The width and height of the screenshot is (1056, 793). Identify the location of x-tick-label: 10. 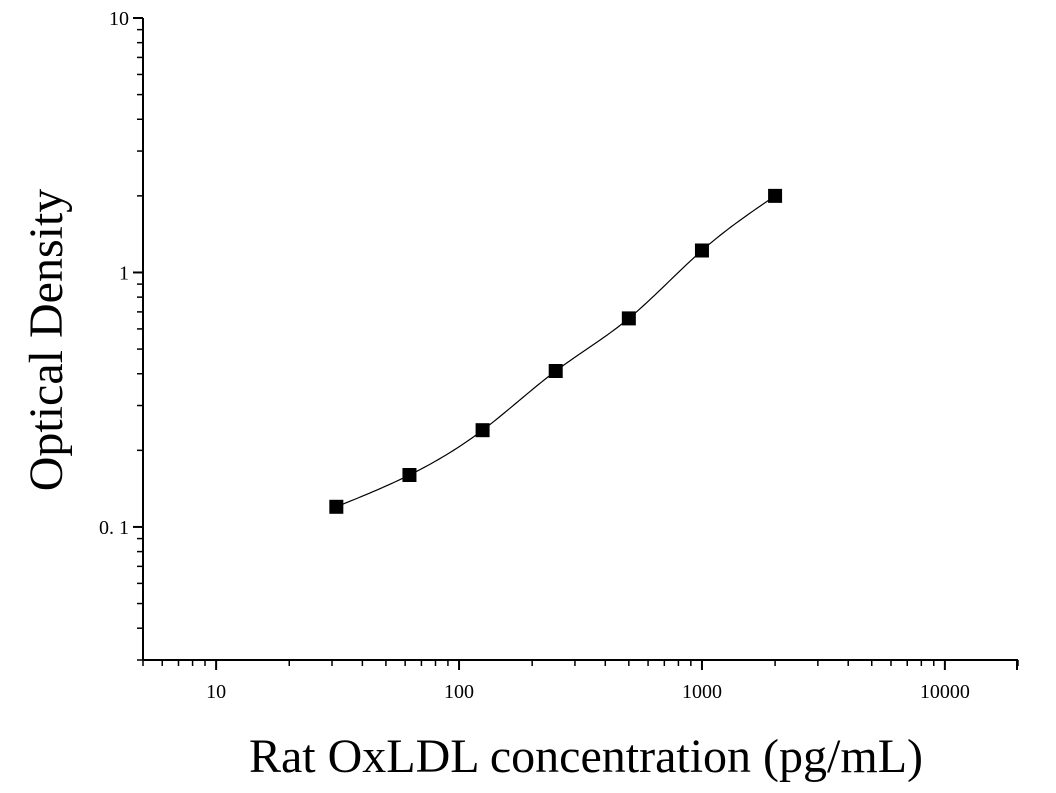
(216, 692).